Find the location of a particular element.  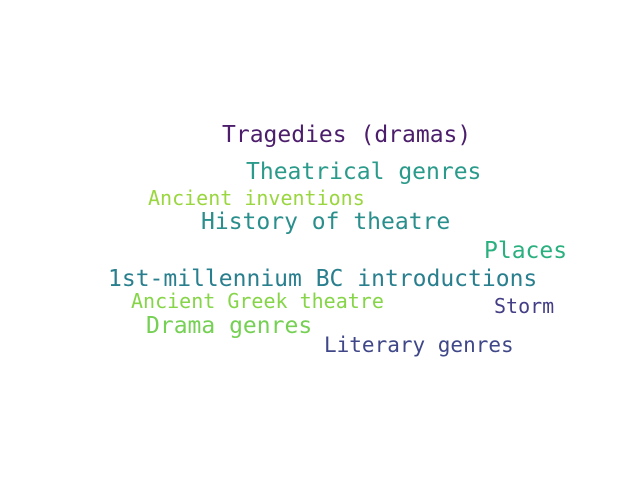

word-cloud-term: History of theatre is located at coordinates (326, 222).